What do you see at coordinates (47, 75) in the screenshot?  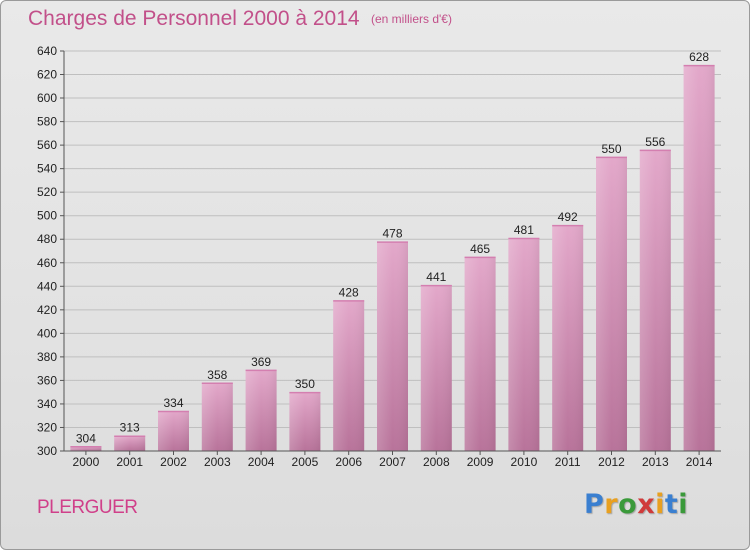 I see `y-tick-label: 620` at bounding box center [47, 75].